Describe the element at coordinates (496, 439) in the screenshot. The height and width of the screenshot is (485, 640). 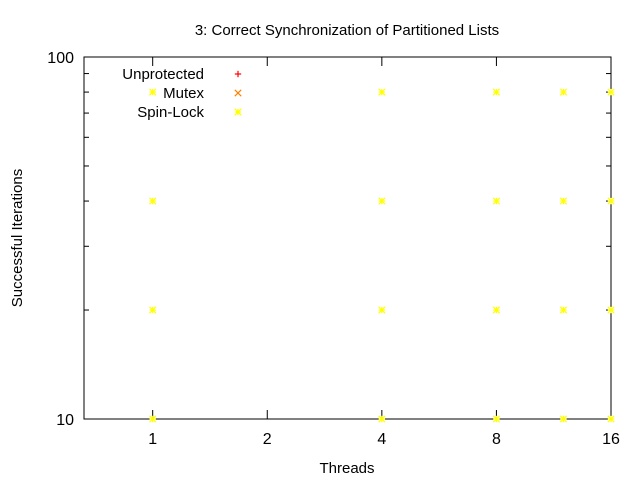
I see `x-tick-label: 8` at that location.